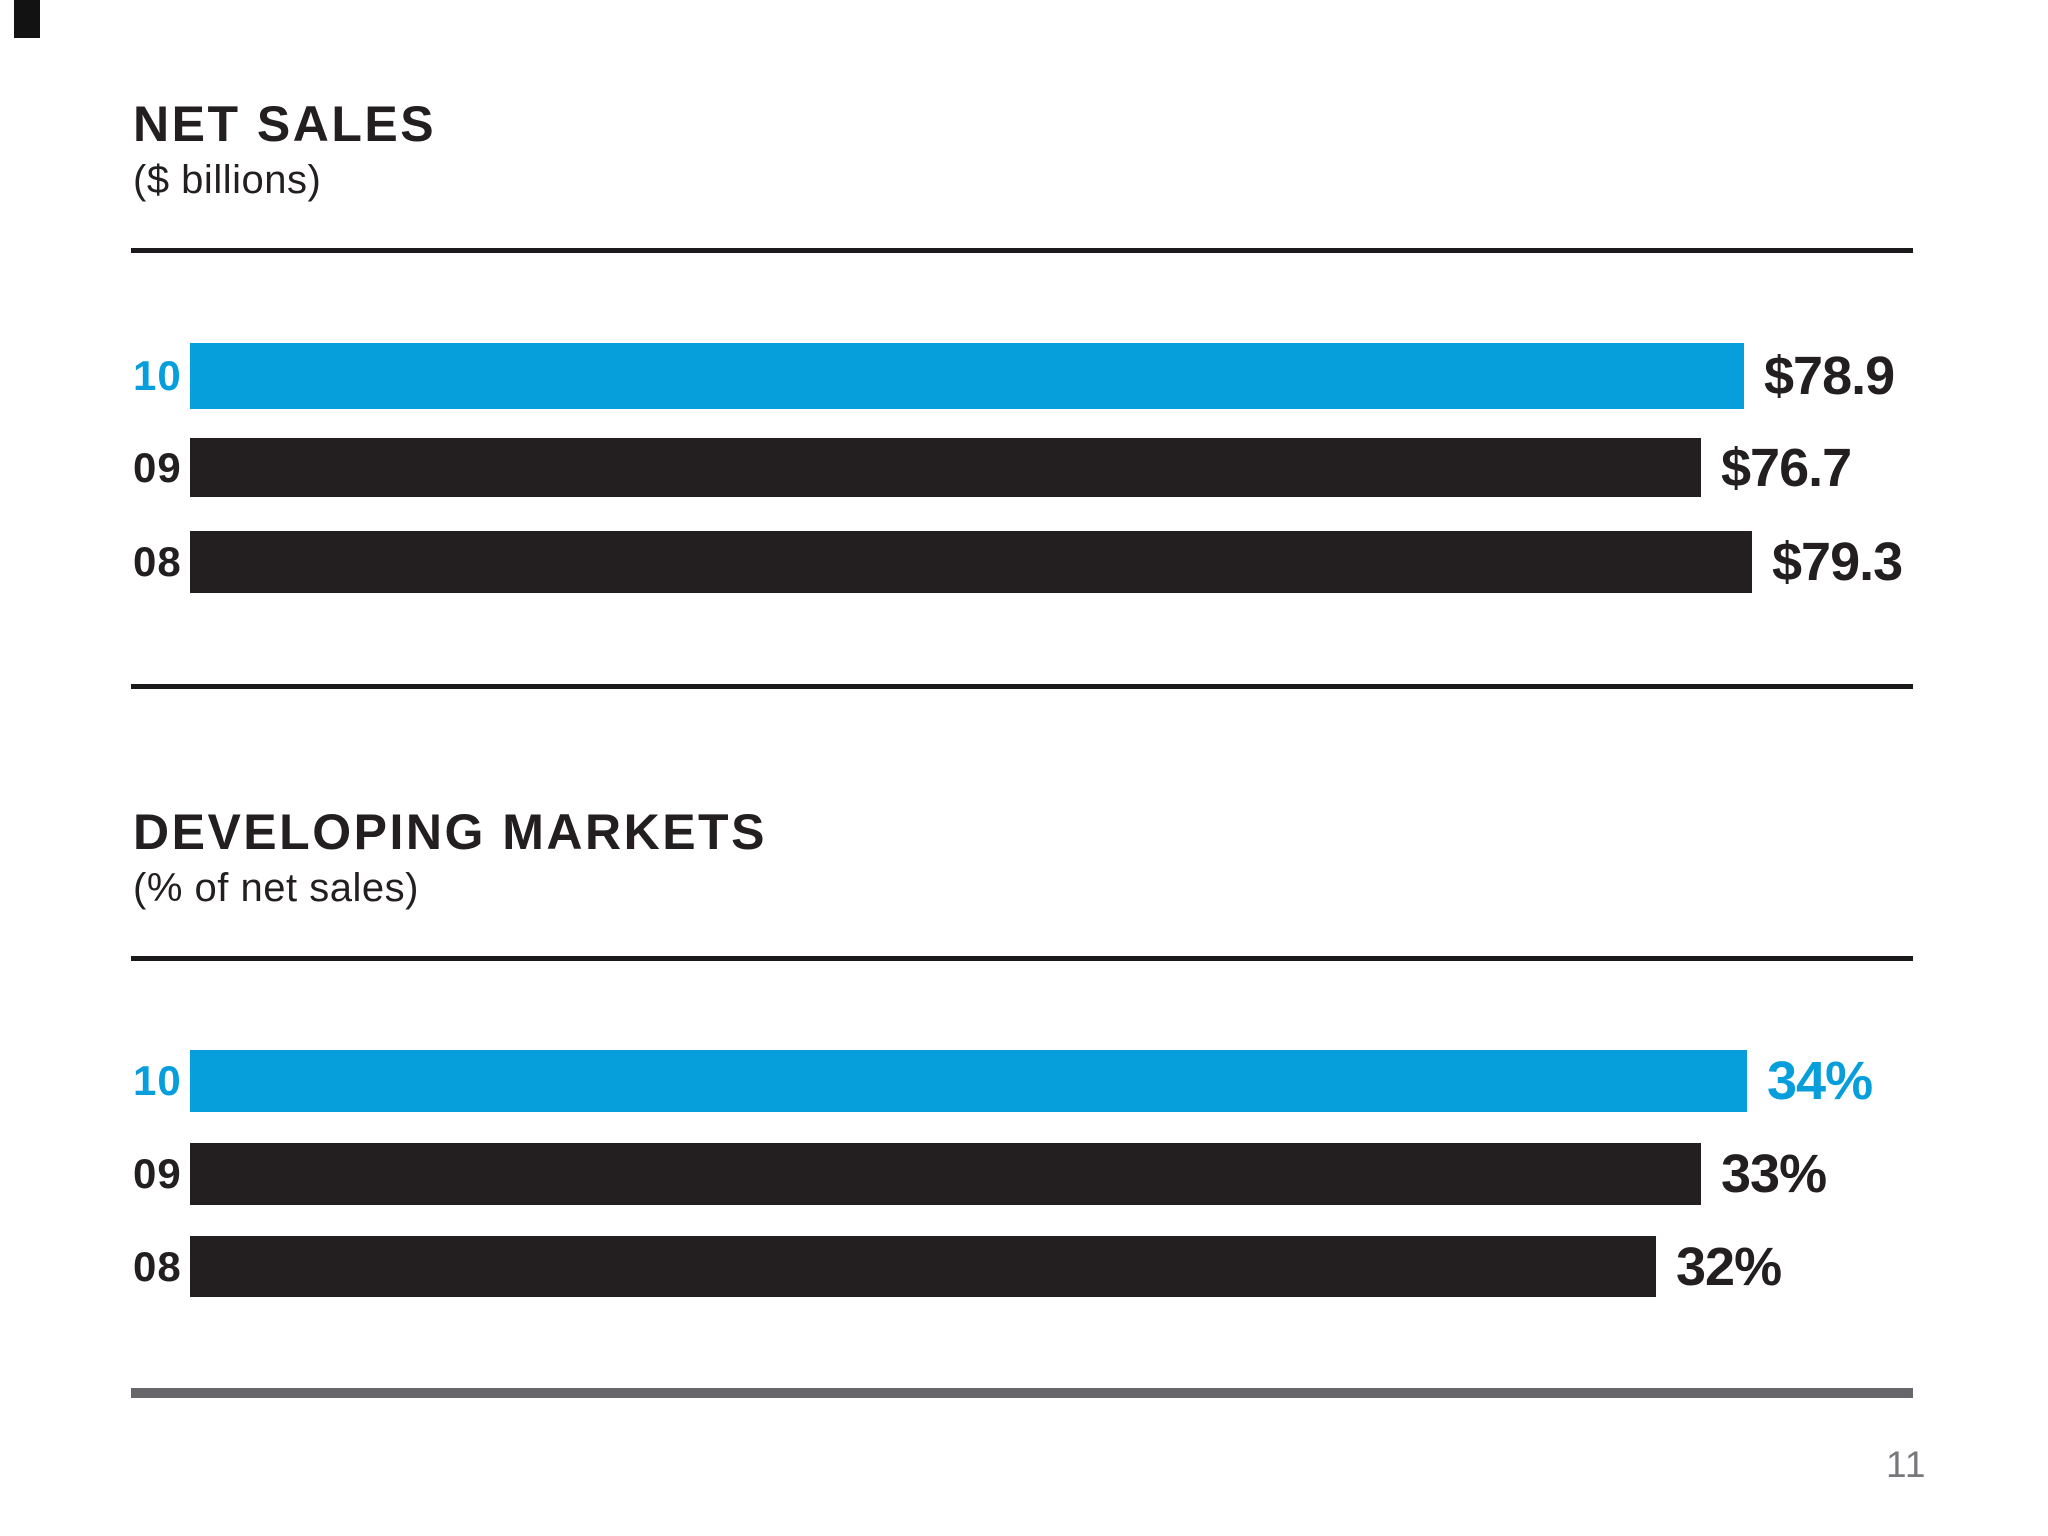  I want to click on net-sales-top-rule, so click(1022, 250).